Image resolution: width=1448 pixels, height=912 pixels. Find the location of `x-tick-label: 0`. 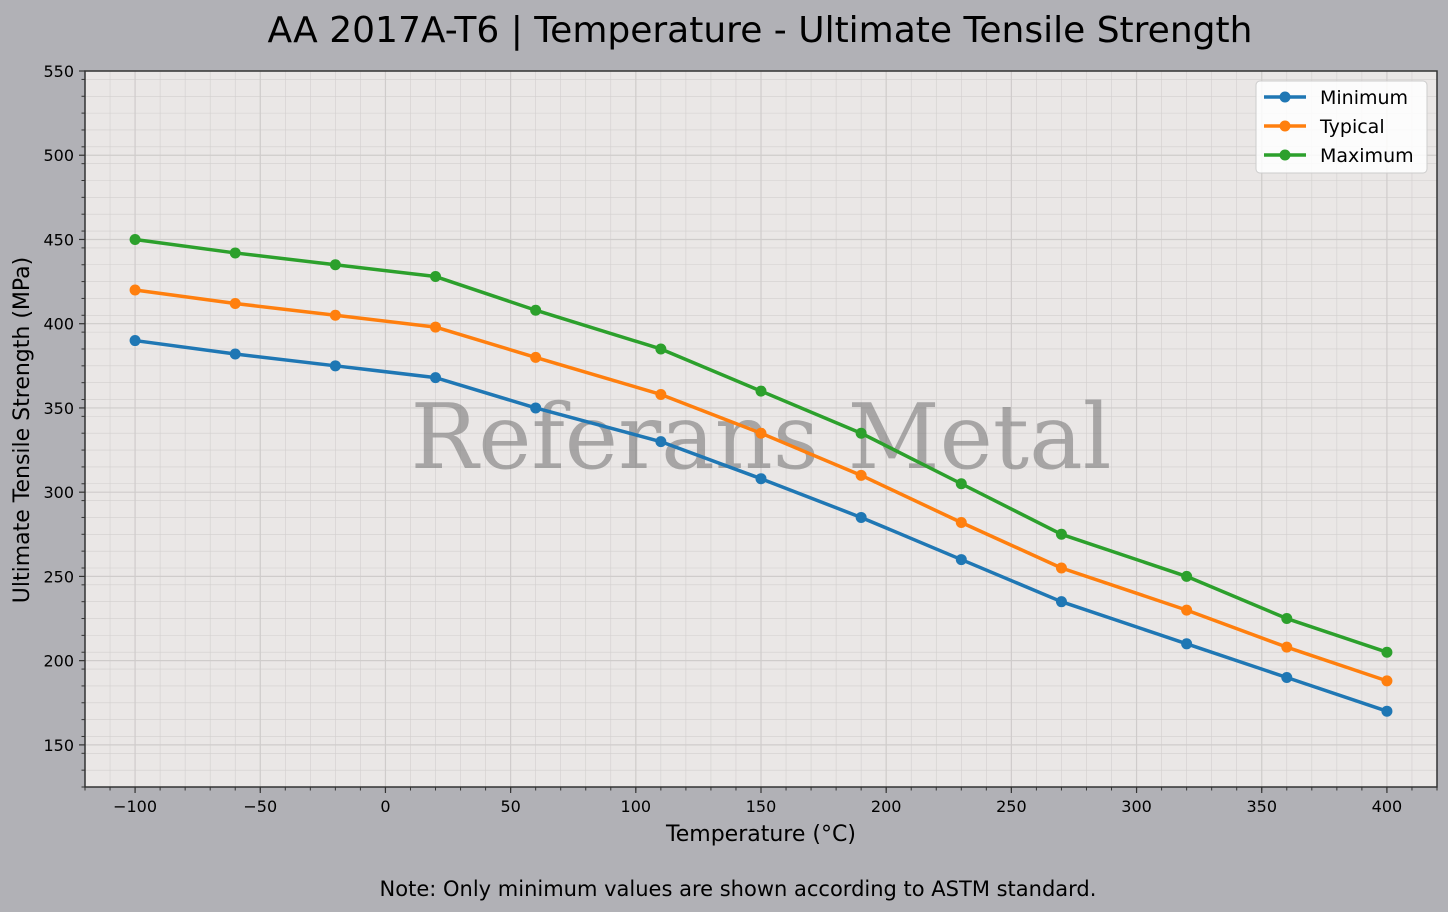

x-tick-label: 0 is located at coordinates (385, 806).